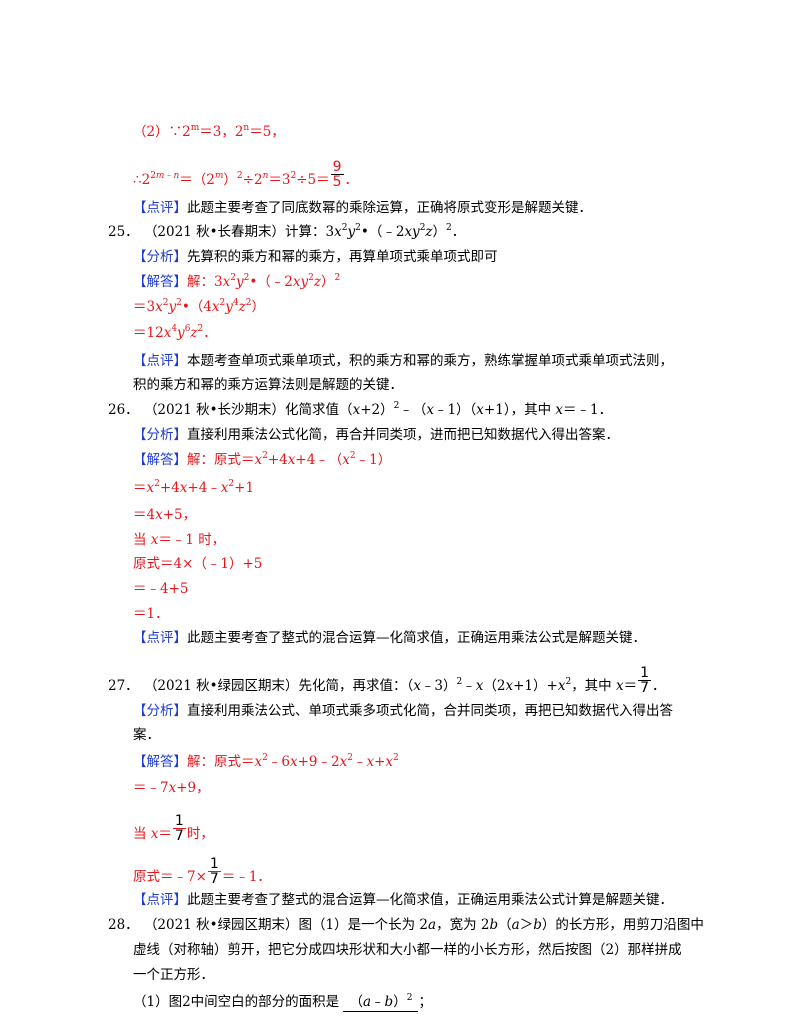  Describe the element at coordinates (403, 711) in the screenshot. I see `q27-analysis-line-1: 【分析】直接利用乘法公式、单项式乘多项式化简，合并同类项，再把已知数据代入得出答` at that location.